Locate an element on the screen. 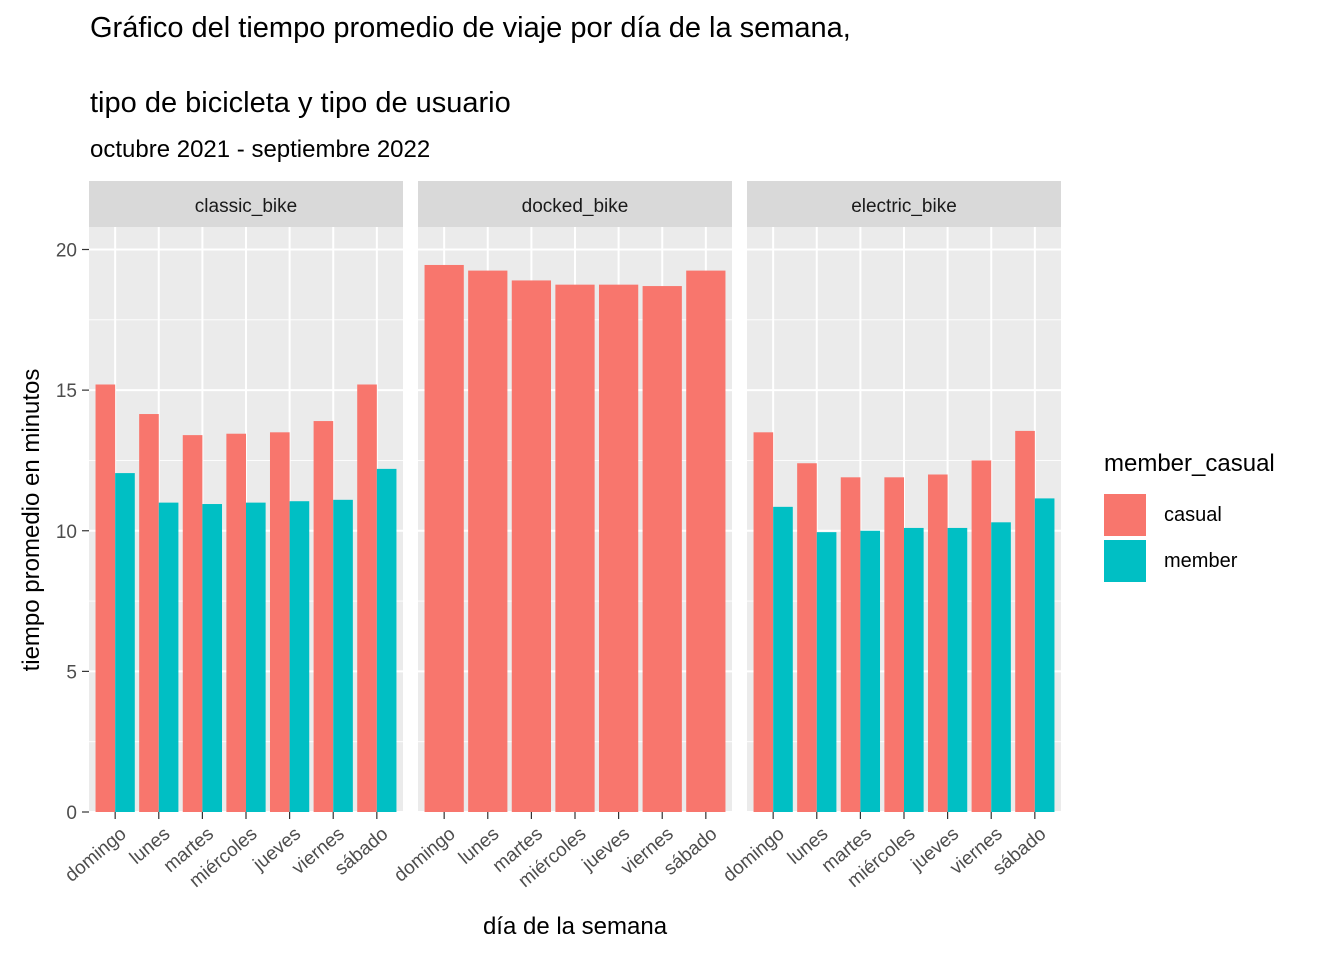 Image resolution: width=1344 pixels, height=960 pixels. x-axis-label: día de la semana is located at coordinates (575, 926).